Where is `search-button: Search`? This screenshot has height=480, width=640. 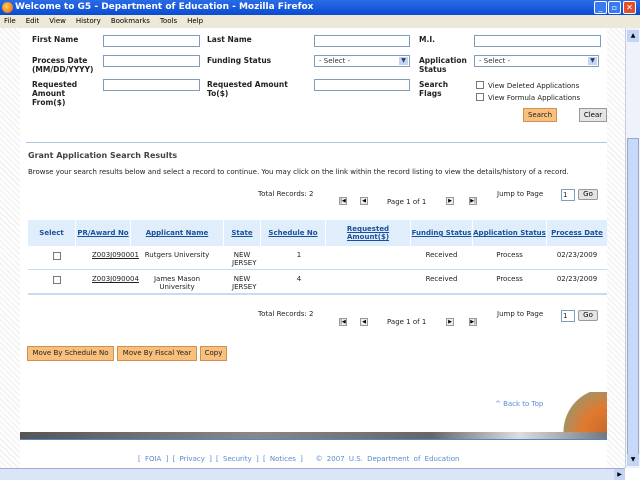 search-button: Search is located at coordinates (540, 115).